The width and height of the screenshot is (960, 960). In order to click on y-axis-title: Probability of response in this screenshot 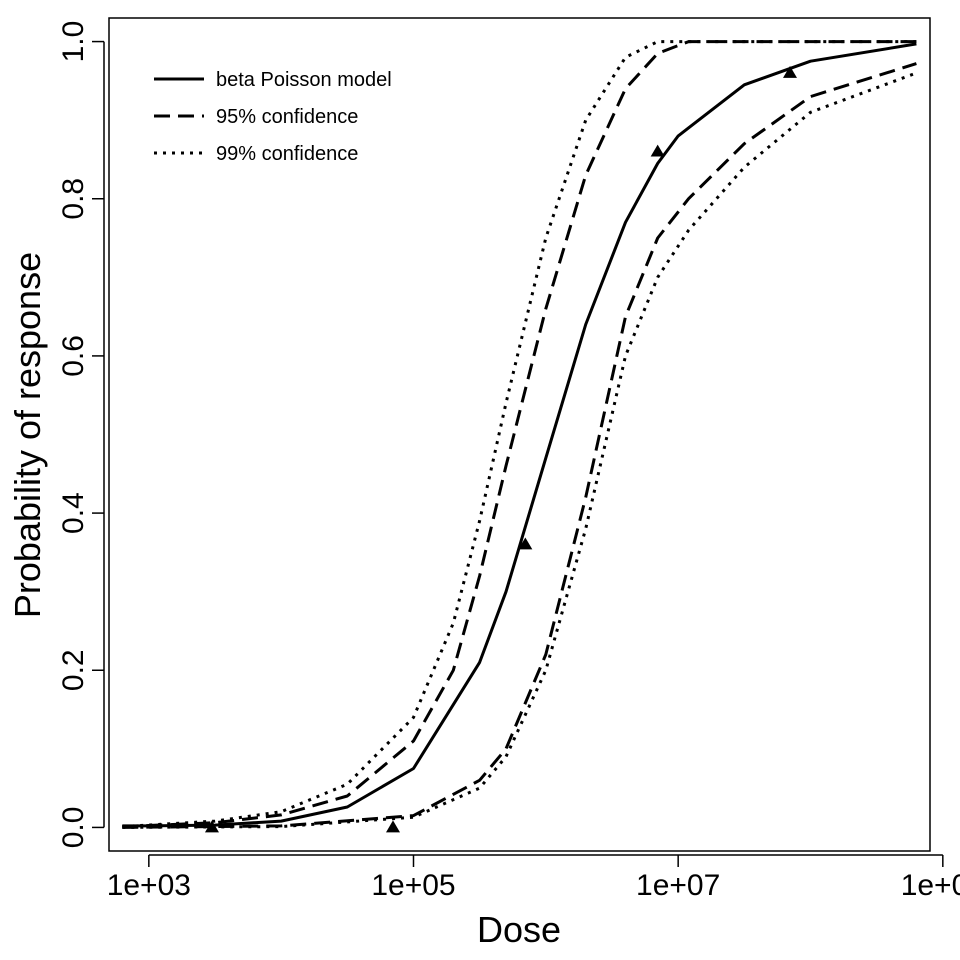, I will do `click(27, 435)`.